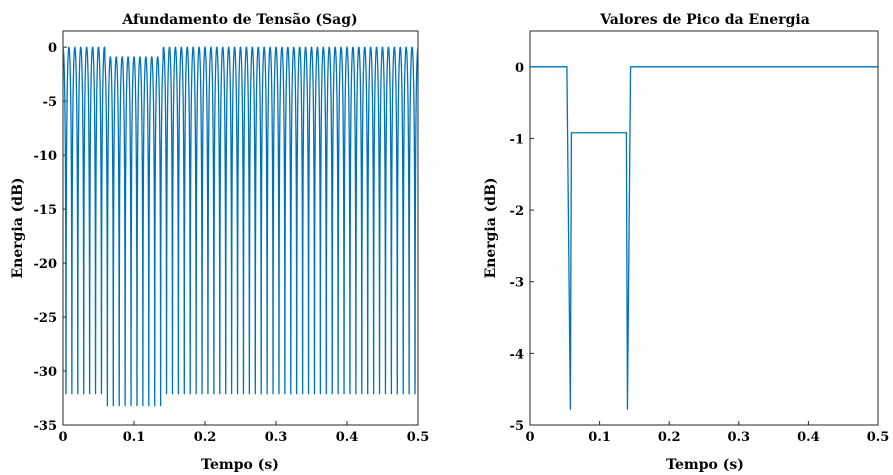 The height and width of the screenshot is (475, 893). Describe the element at coordinates (240, 465) in the screenshot. I see `plot-sag-x-label: Tempo (s)` at that location.